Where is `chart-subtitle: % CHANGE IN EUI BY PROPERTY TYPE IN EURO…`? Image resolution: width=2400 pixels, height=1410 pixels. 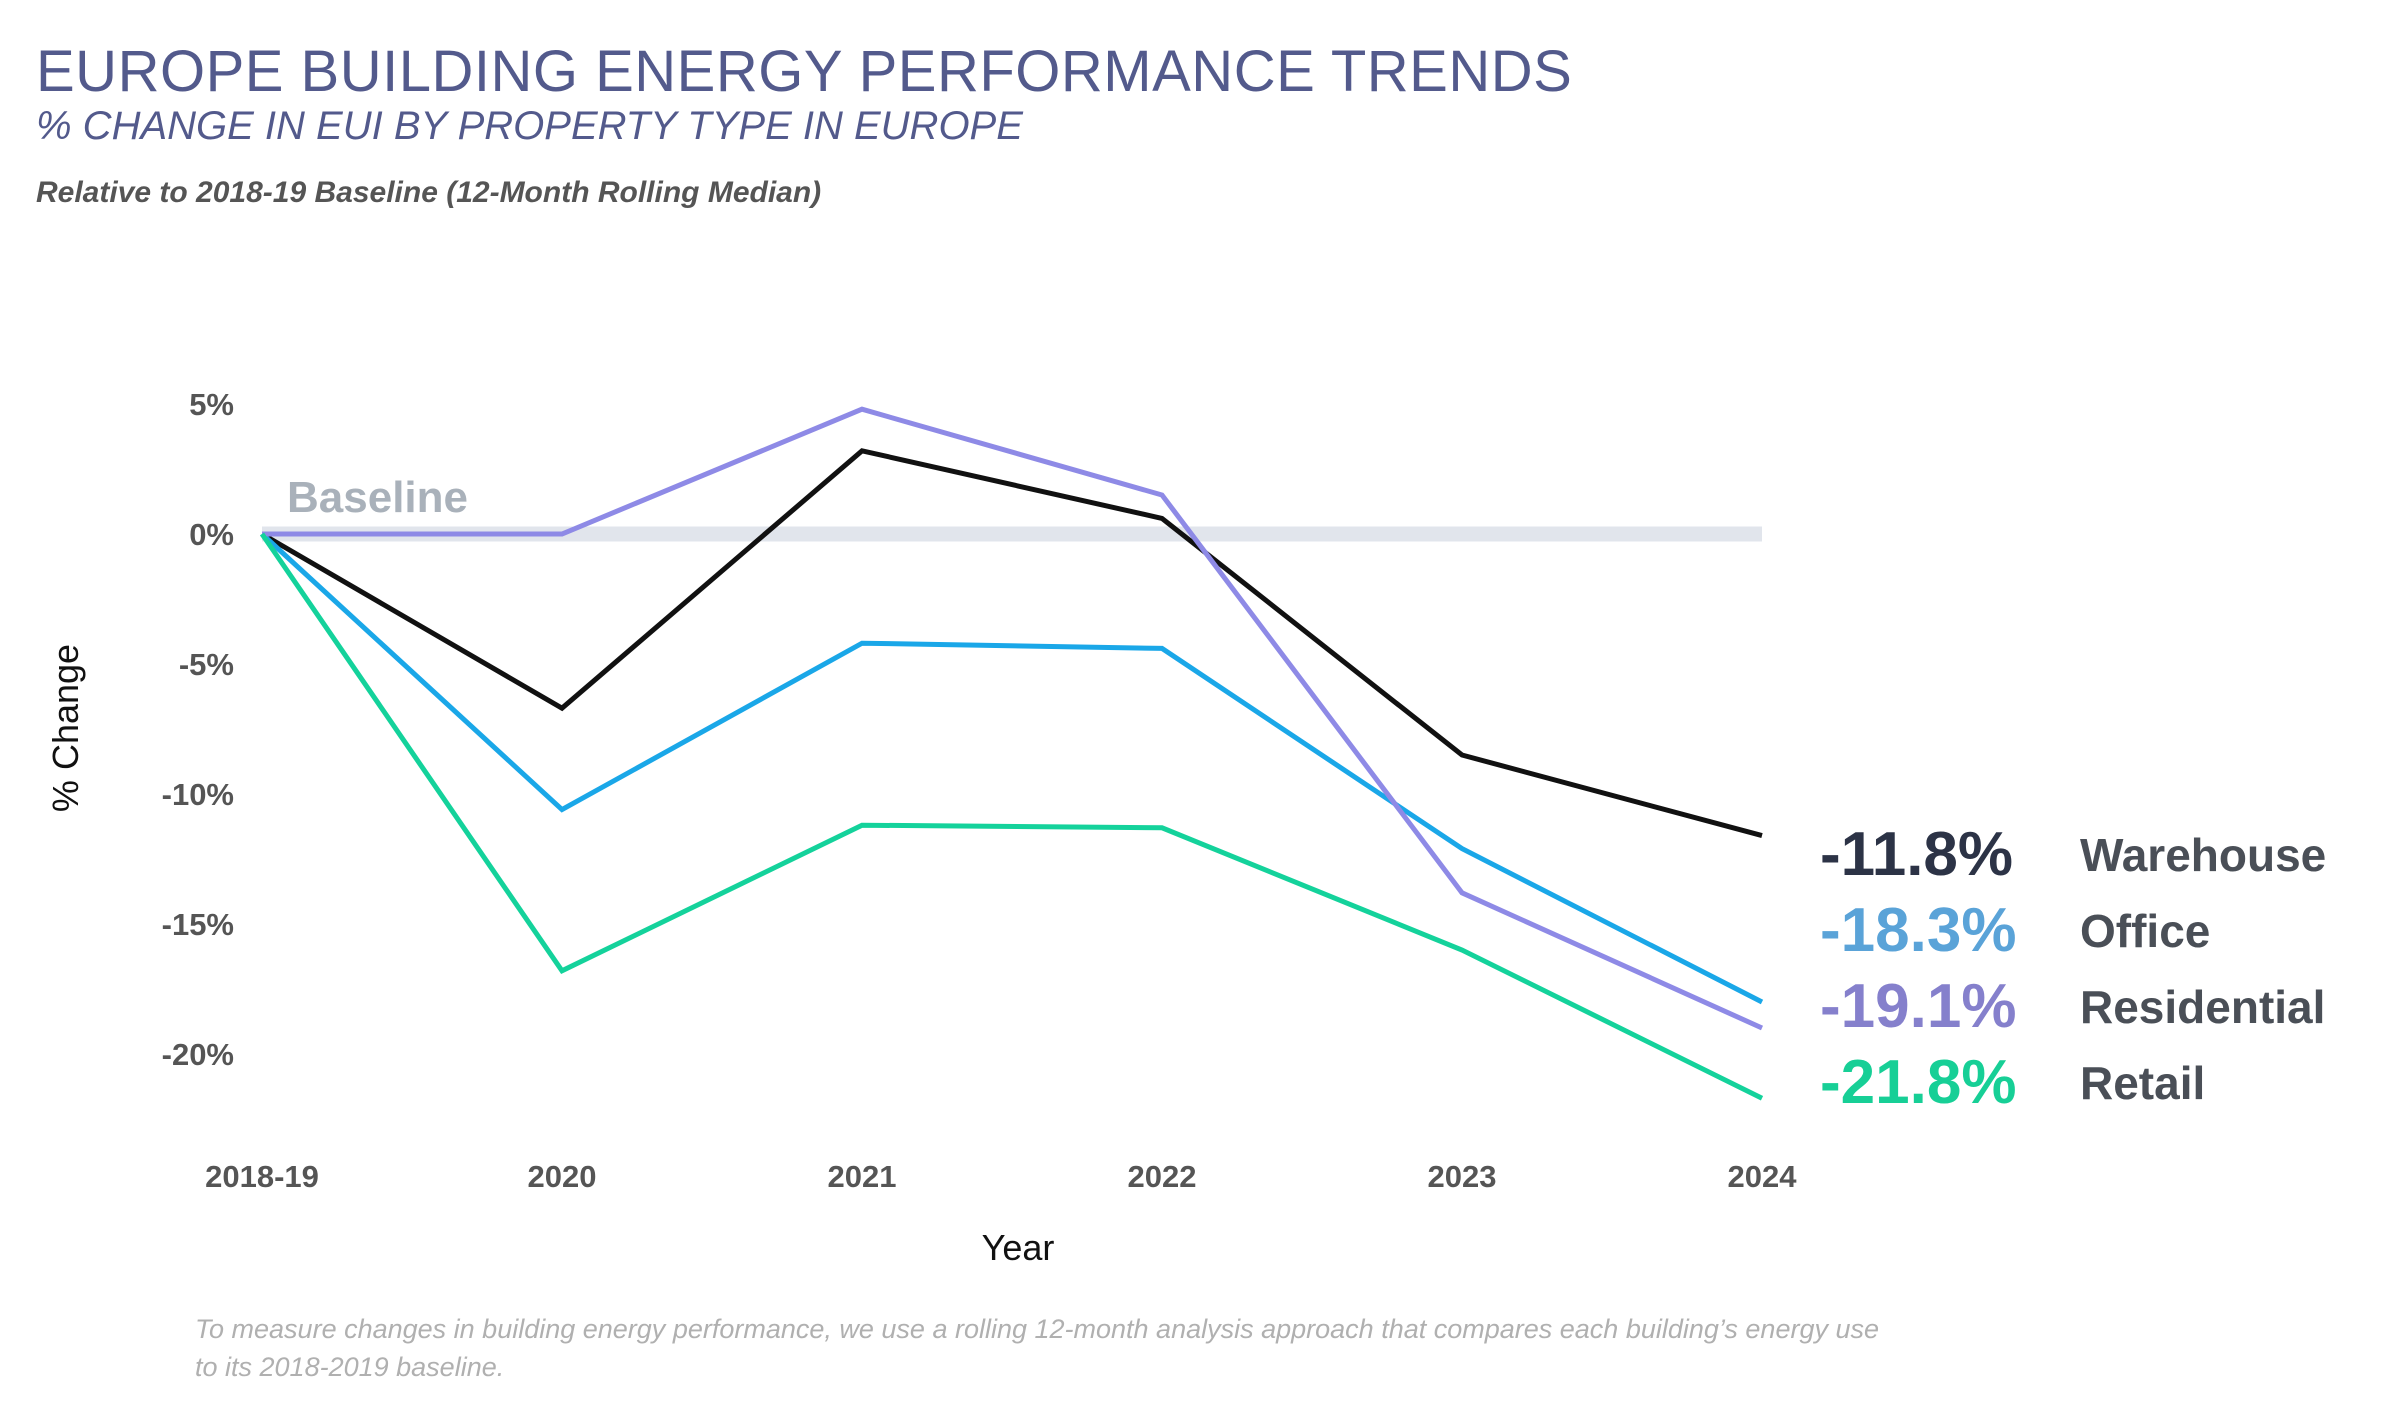
chart-subtitle: % CHANGE IN EUI BY PROPERTY TYPE IN EURO… is located at coordinates (529, 126).